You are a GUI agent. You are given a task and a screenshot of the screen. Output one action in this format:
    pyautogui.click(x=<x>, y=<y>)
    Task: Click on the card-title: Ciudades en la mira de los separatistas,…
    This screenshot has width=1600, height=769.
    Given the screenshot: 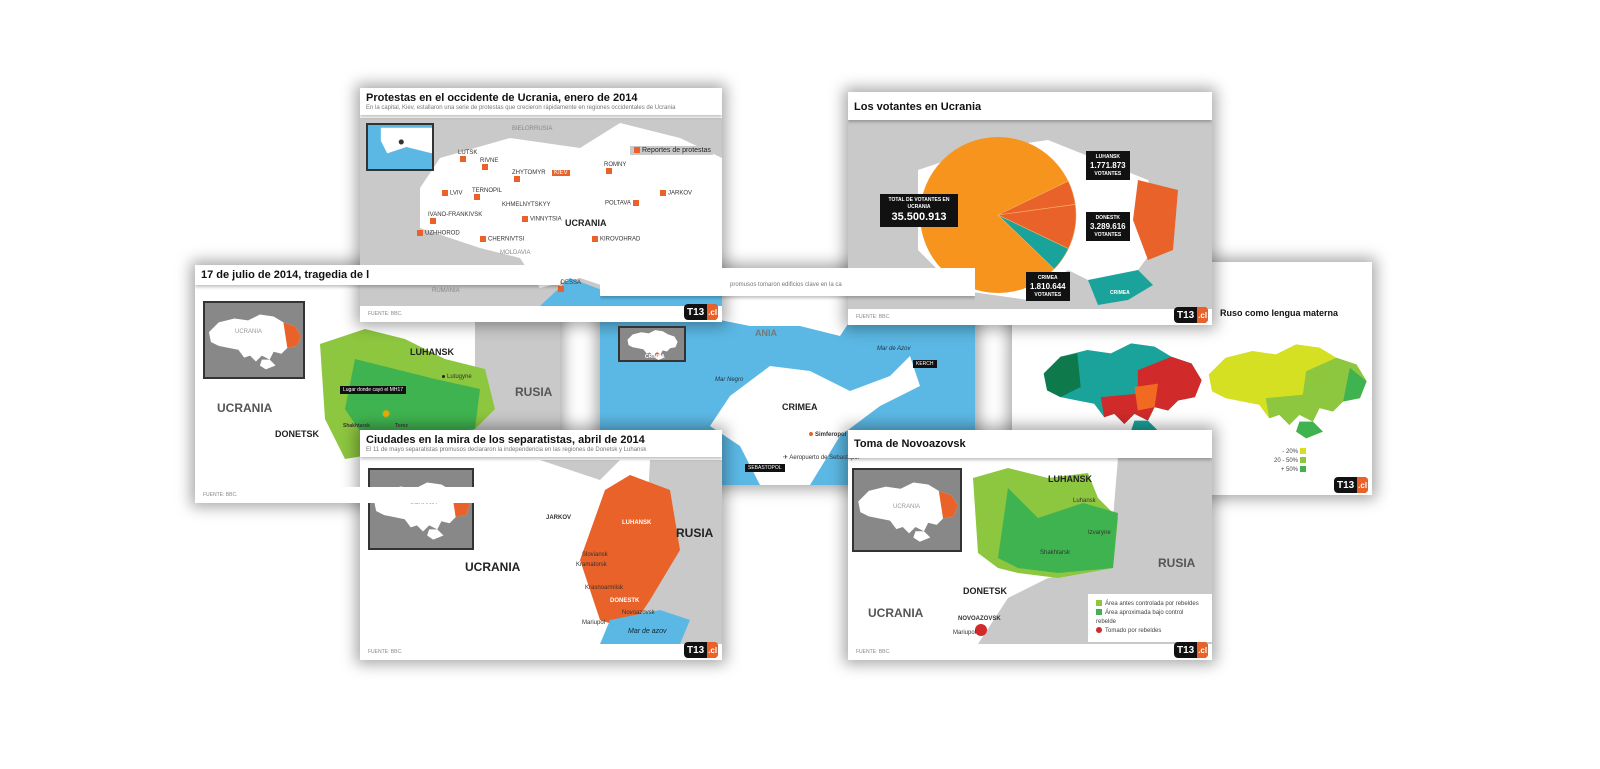 What is the action you would take?
    pyautogui.click(x=505, y=440)
    